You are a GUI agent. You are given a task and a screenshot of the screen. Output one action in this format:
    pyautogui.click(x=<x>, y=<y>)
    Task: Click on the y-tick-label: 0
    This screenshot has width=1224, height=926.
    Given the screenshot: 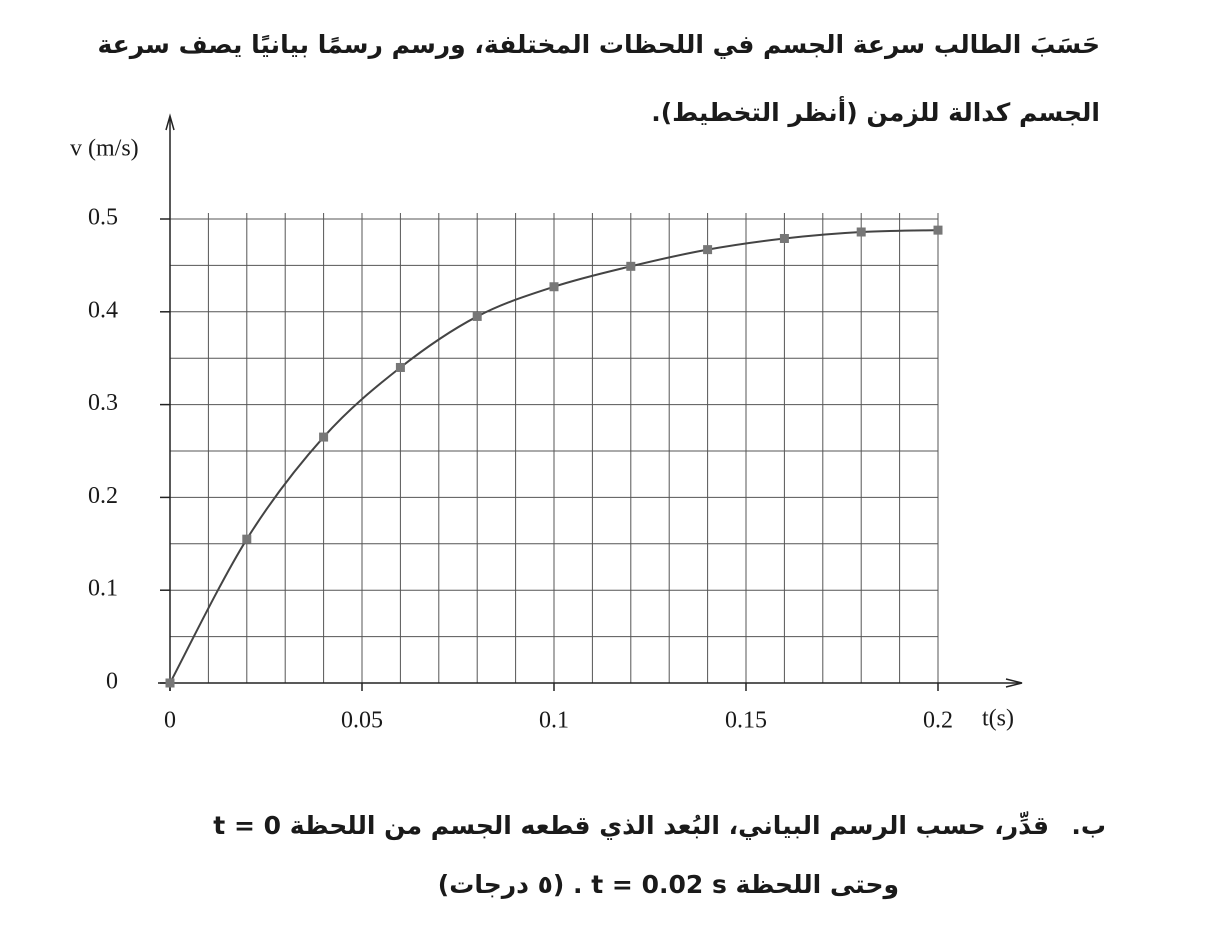 What is the action you would take?
    pyautogui.click(x=112, y=682)
    